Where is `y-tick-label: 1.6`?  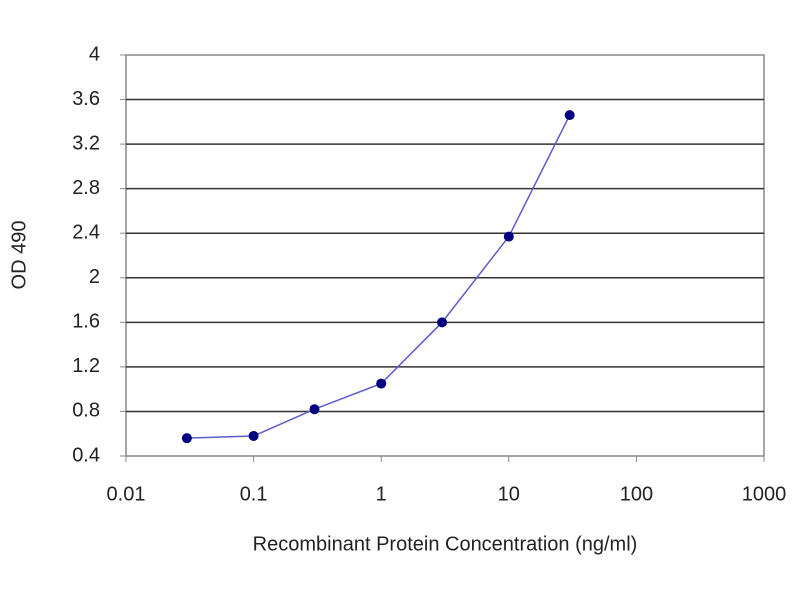
y-tick-label: 1.6 is located at coordinates (86, 322).